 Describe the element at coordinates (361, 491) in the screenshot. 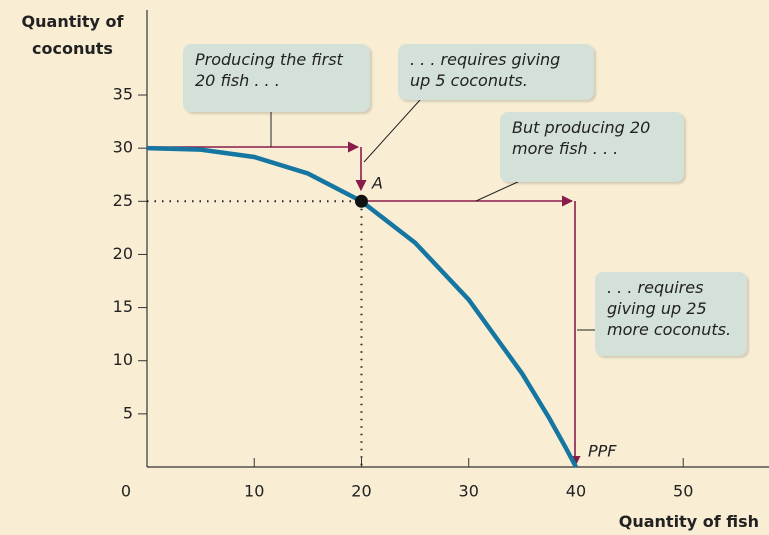

I see `x-tick-label: 20` at that location.